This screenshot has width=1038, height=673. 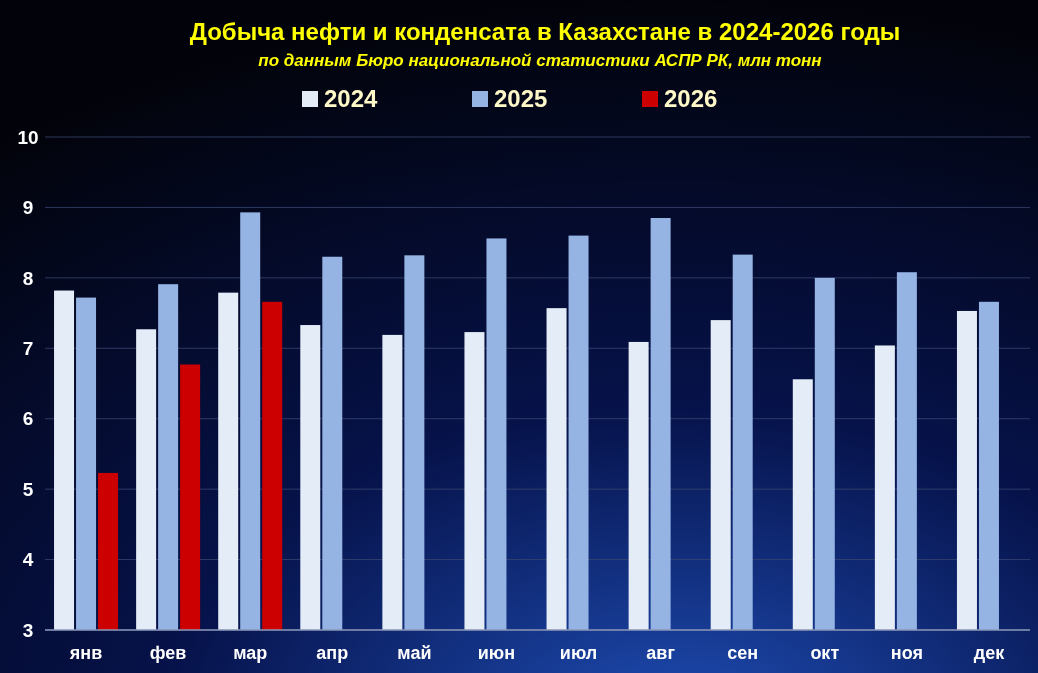 I want to click on y-tick-label: 9, so click(x=28, y=208).